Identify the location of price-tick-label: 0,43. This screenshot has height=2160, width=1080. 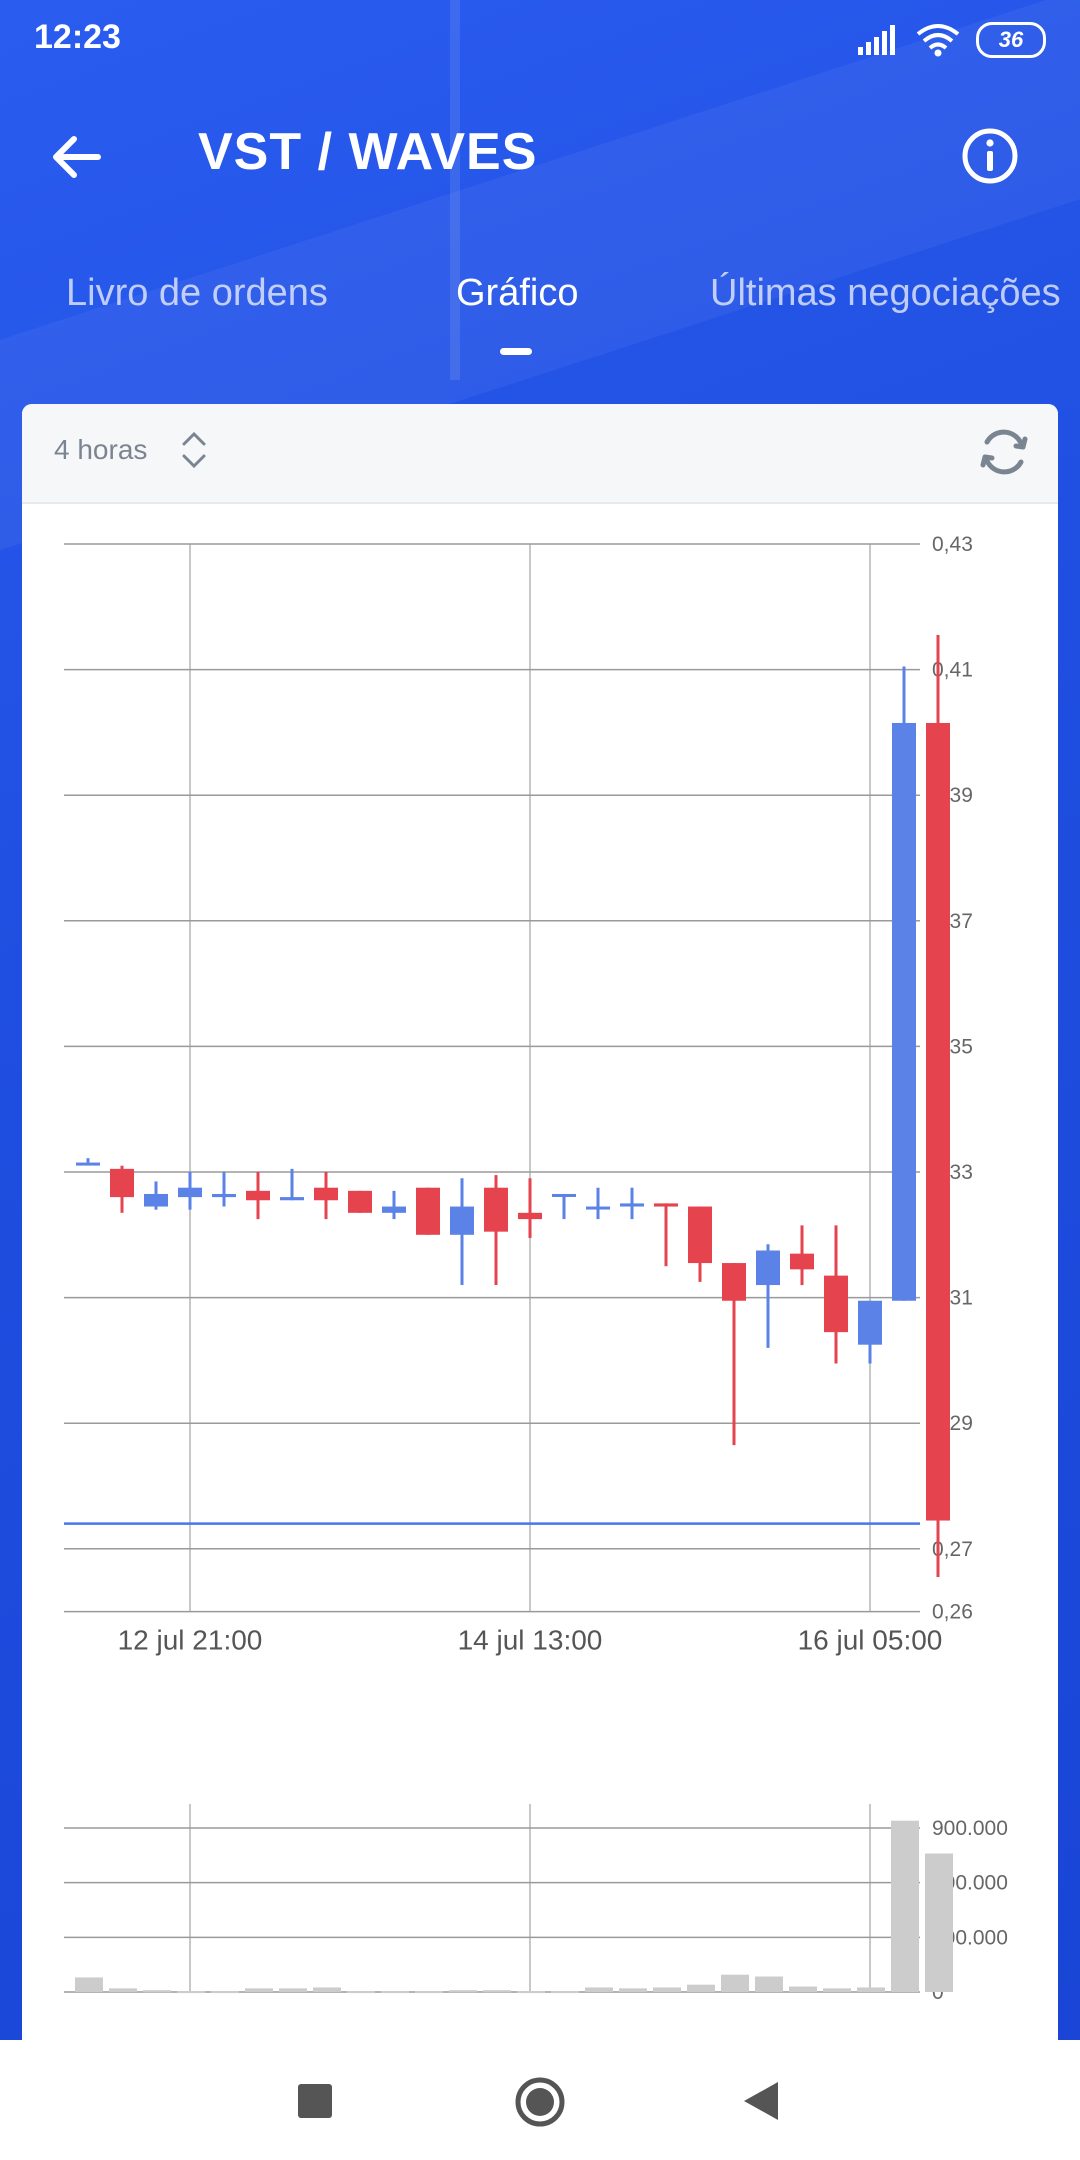
(952, 544).